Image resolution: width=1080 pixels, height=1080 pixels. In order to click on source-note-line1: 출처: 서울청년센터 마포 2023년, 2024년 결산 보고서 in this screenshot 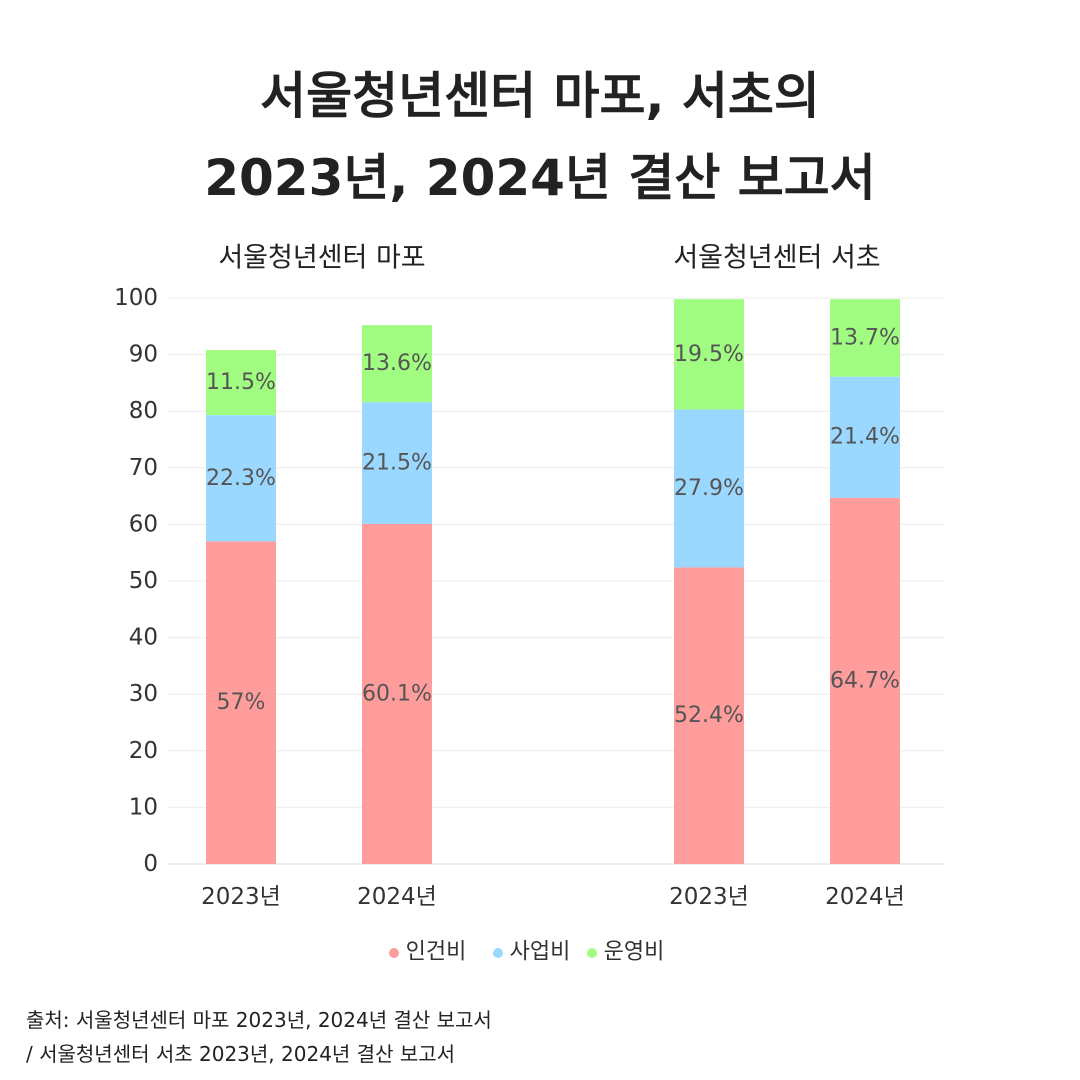, I will do `click(259, 1020)`.